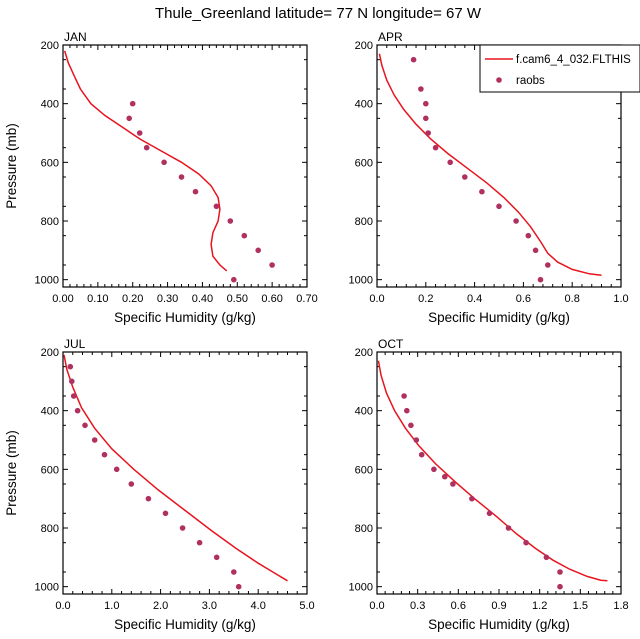 The width and height of the screenshot is (640, 639). What do you see at coordinates (530, 81) in the screenshot?
I see `legend-label: raobs` at bounding box center [530, 81].